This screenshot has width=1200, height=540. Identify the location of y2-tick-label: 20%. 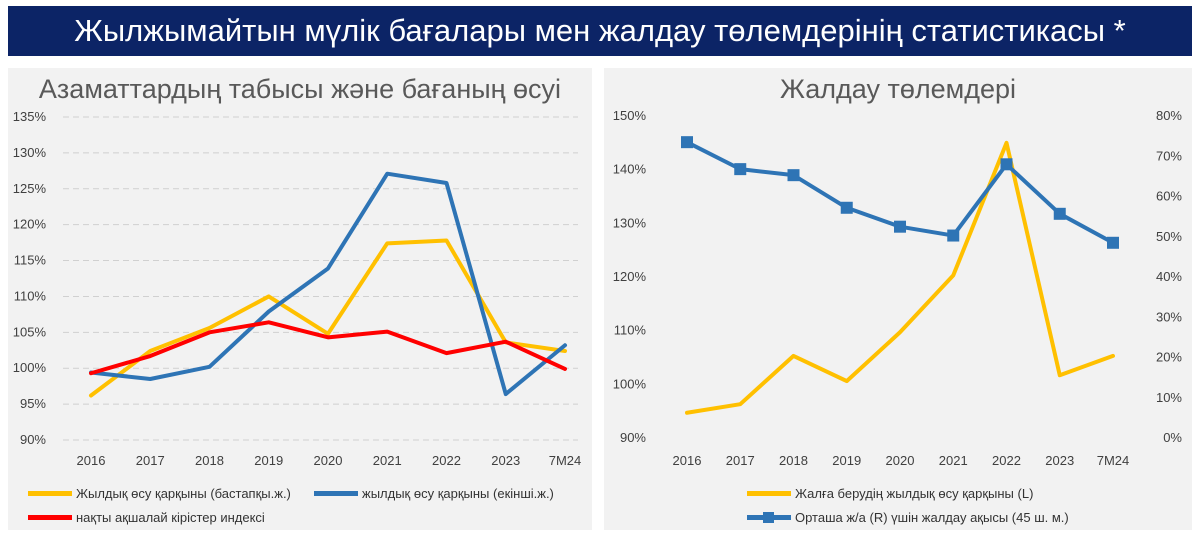
(1169, 357).